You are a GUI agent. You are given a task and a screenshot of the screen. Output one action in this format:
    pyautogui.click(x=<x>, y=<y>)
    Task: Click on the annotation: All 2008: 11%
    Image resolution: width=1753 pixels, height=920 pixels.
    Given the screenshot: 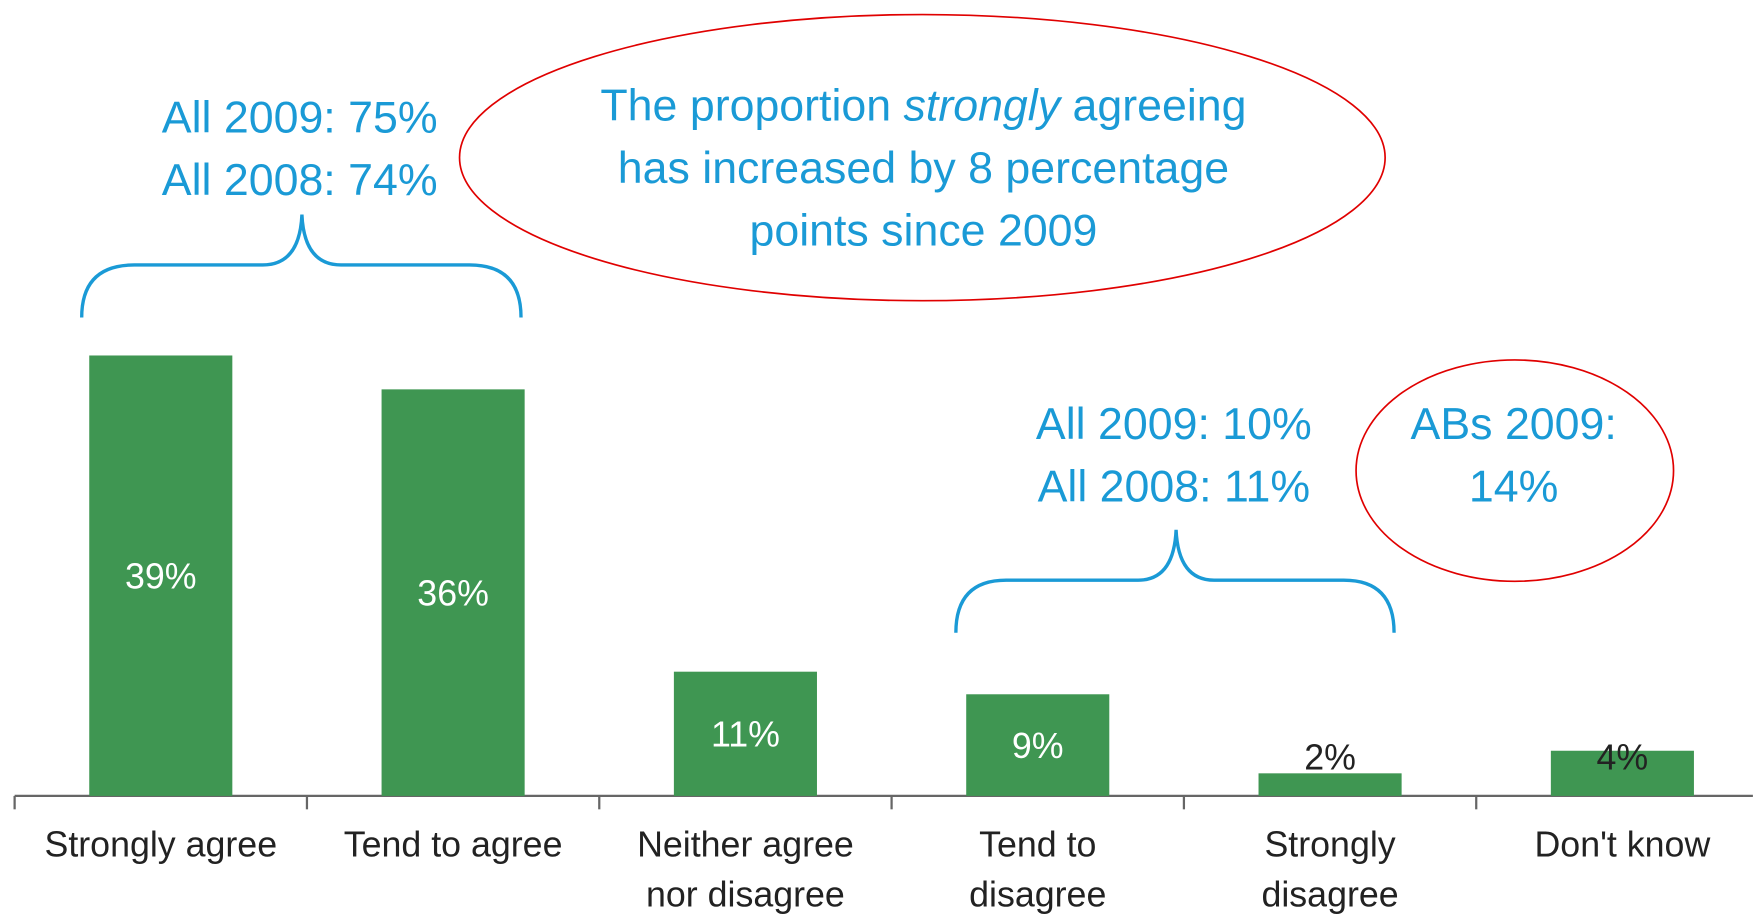 What is the action you would take?
    pyautogui.click(x=1174, y=486)
    